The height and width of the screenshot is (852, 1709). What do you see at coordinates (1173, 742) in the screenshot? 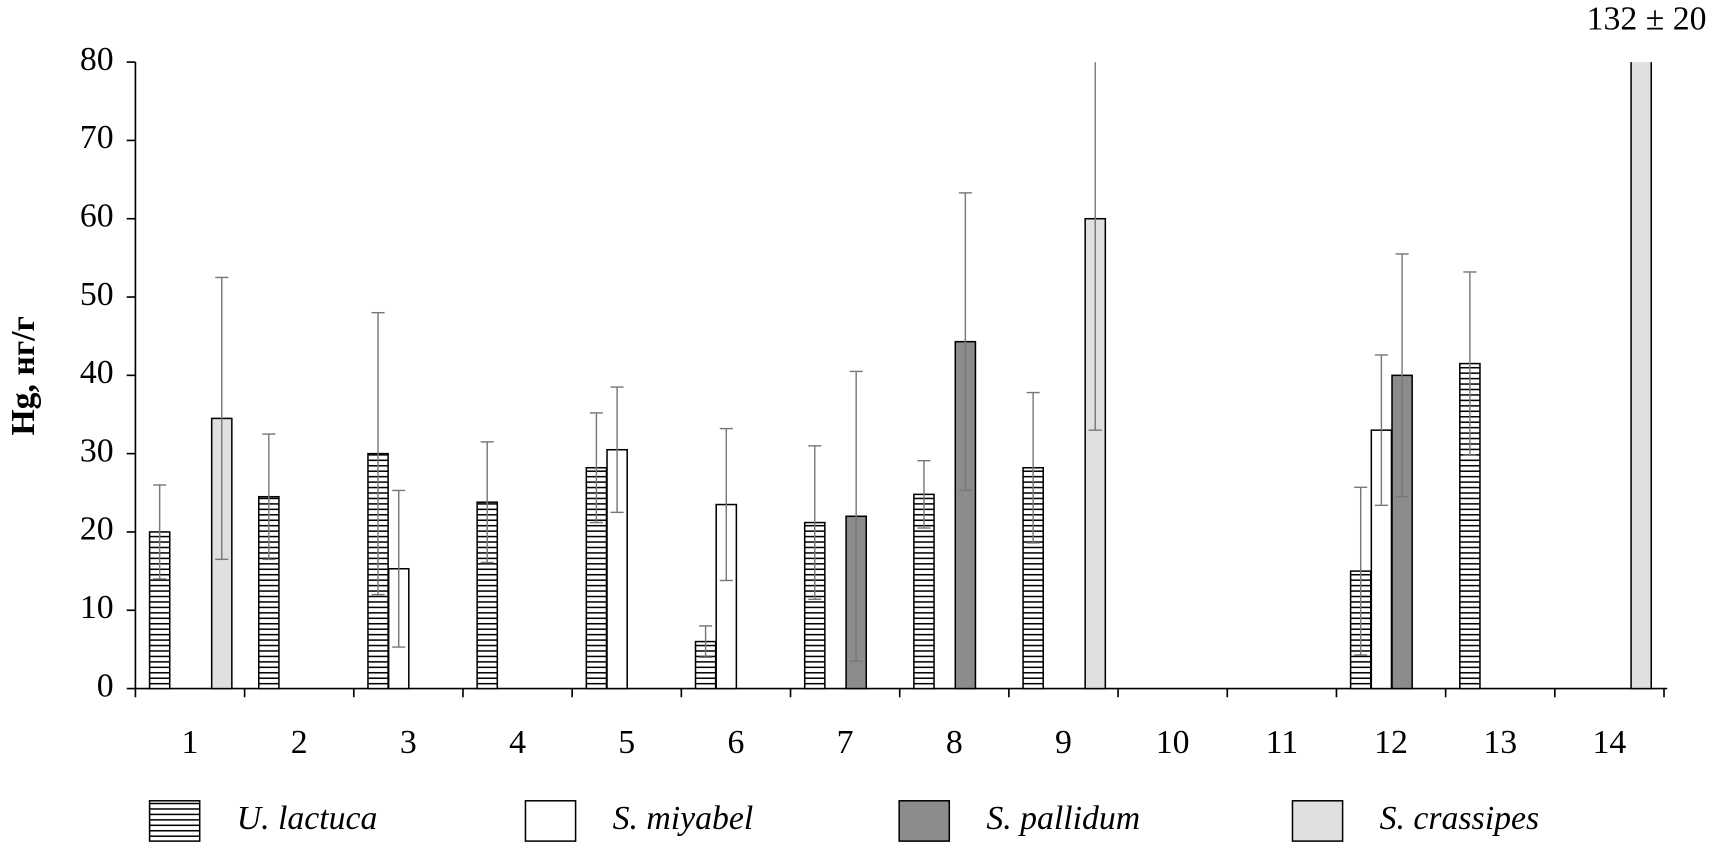
I see `x-tick-label: 10` at bounding box center [1173, 742].